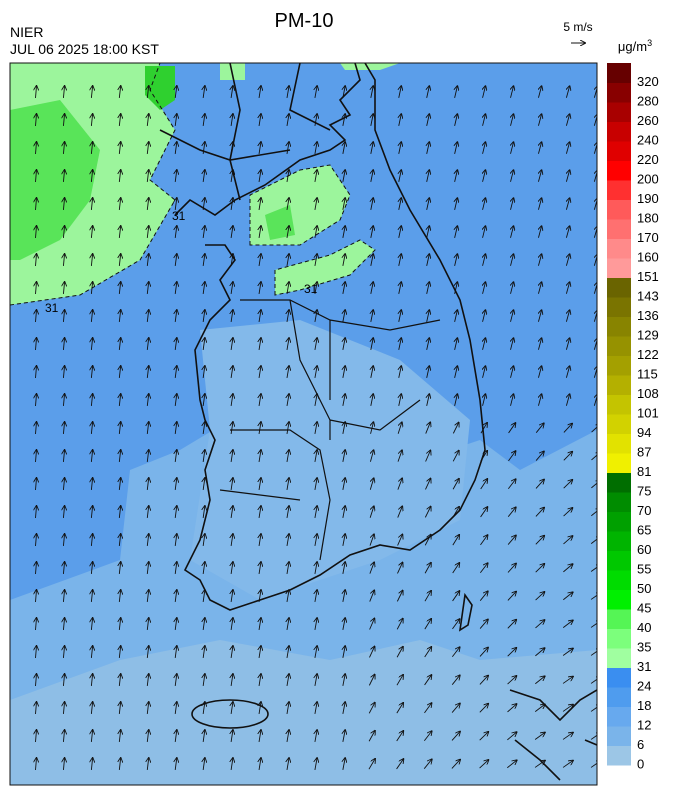 This screenshot has width=673, height=795. Describe the element at coordinates (648, 178) in the screenshot. I see `colorbar-label: 200` at that location.